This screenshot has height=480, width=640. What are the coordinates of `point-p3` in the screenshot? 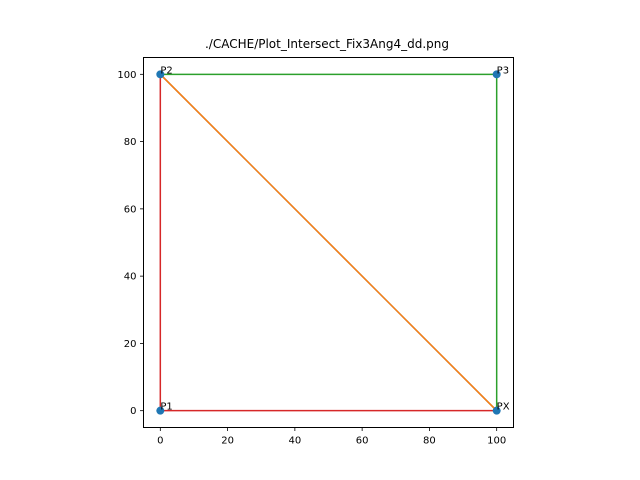 It's located at (496, 74).